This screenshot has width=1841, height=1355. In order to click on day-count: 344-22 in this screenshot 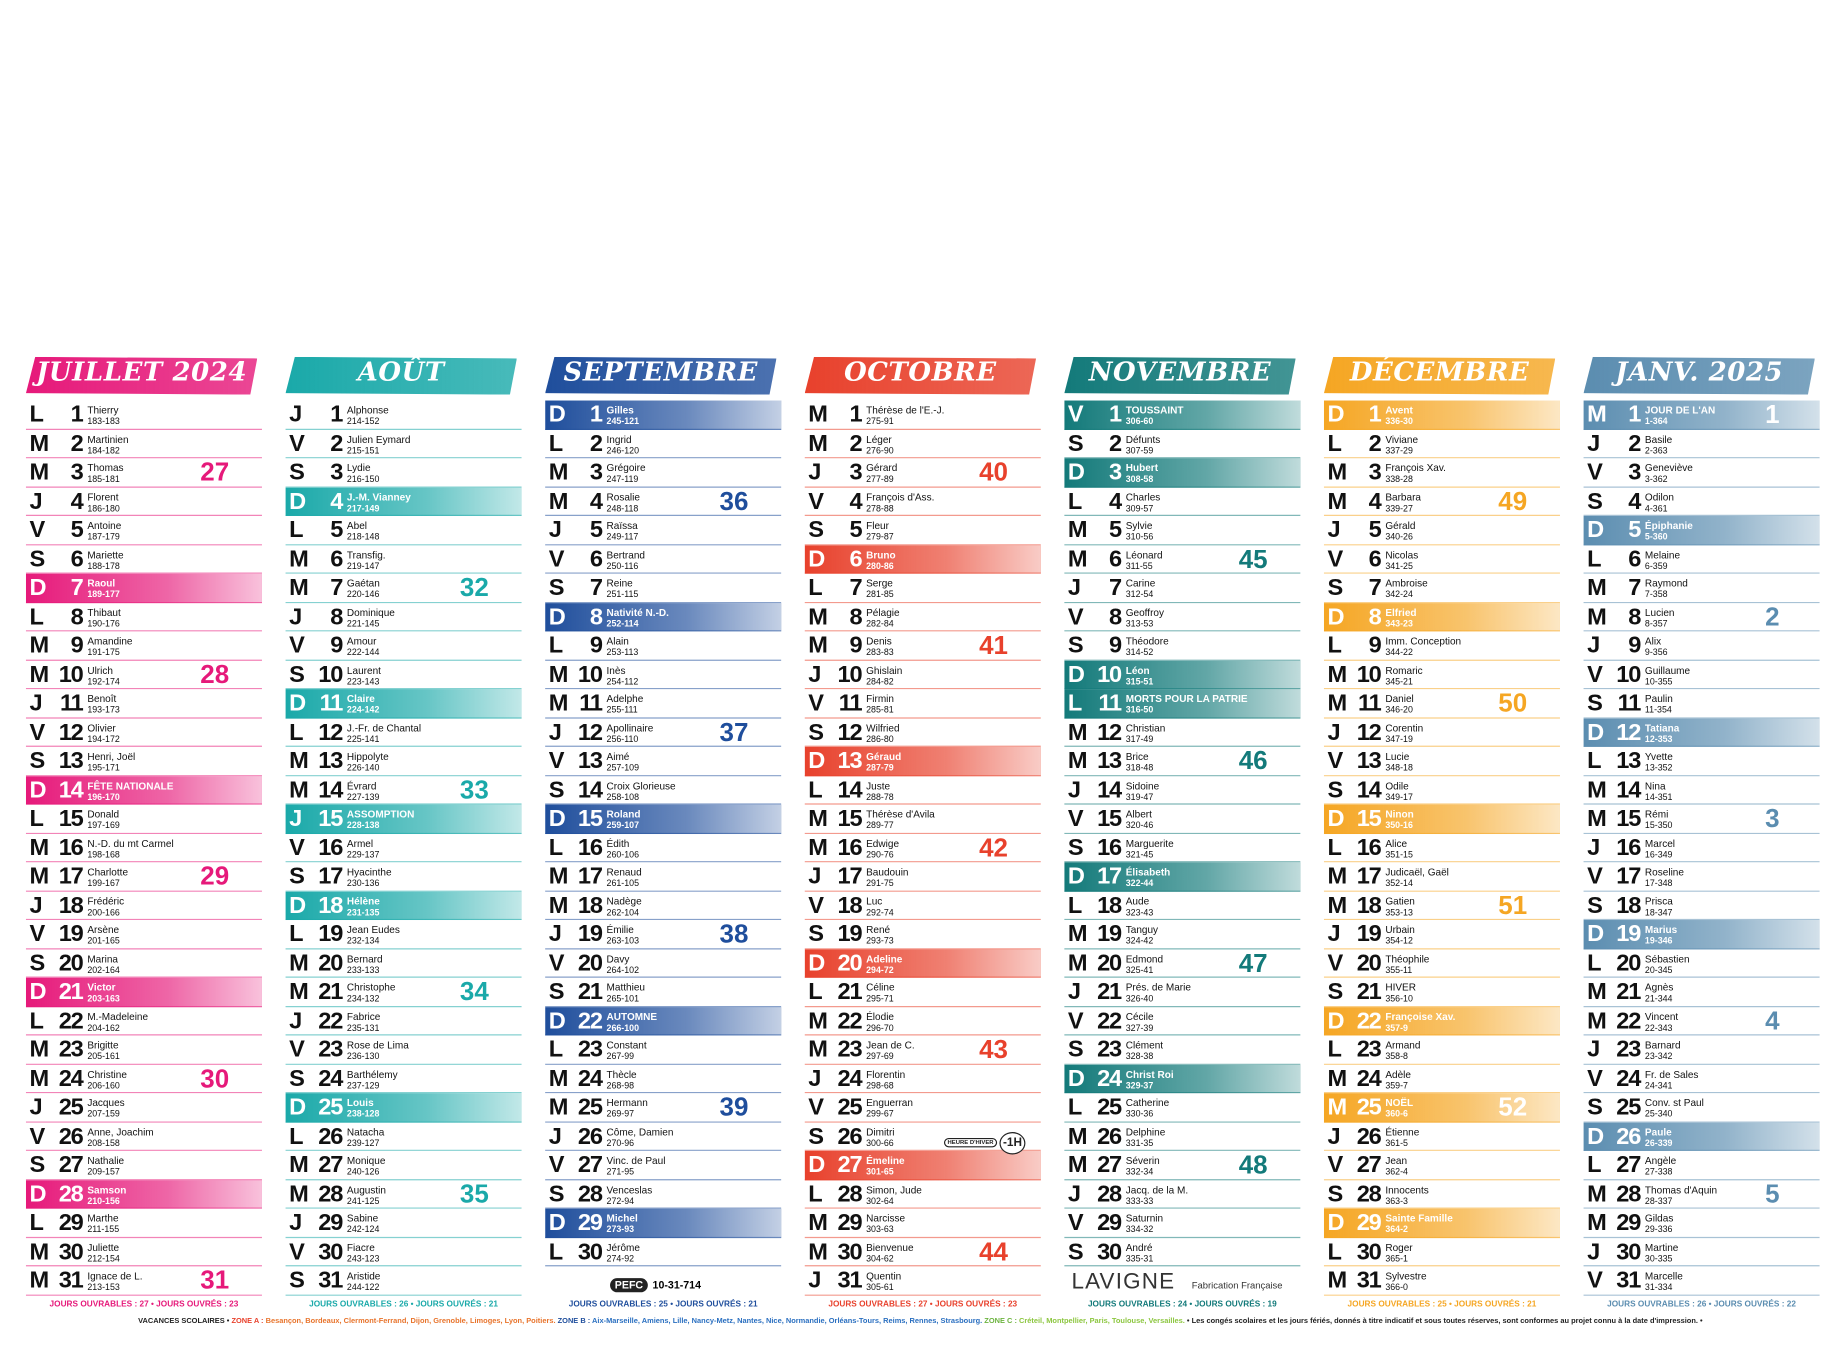, I will do `click(1399, 652)`.